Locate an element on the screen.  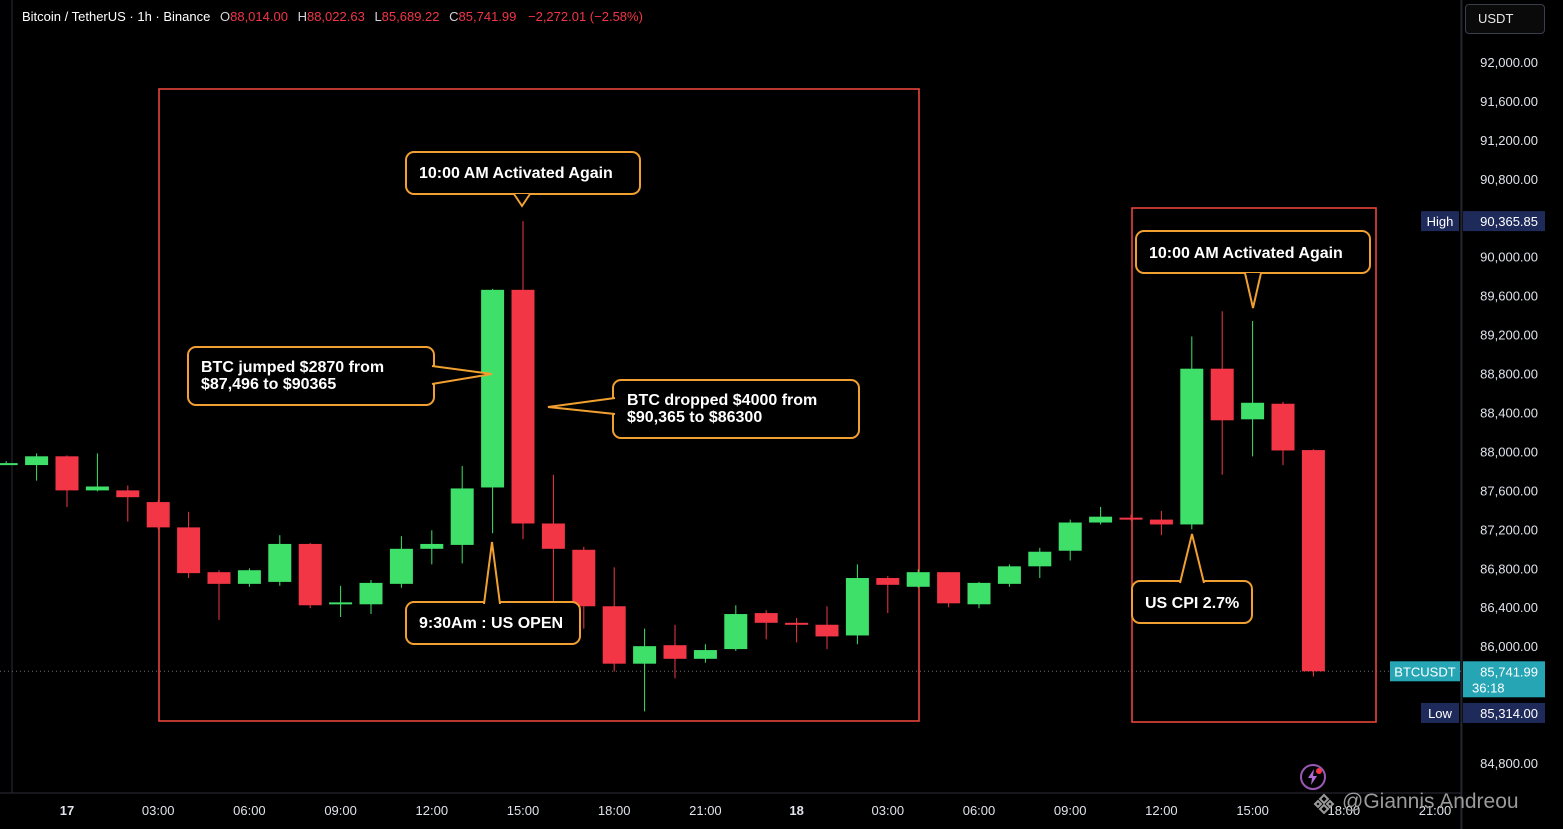
low-tag-label: Low is located at coordinates (1440, 713).